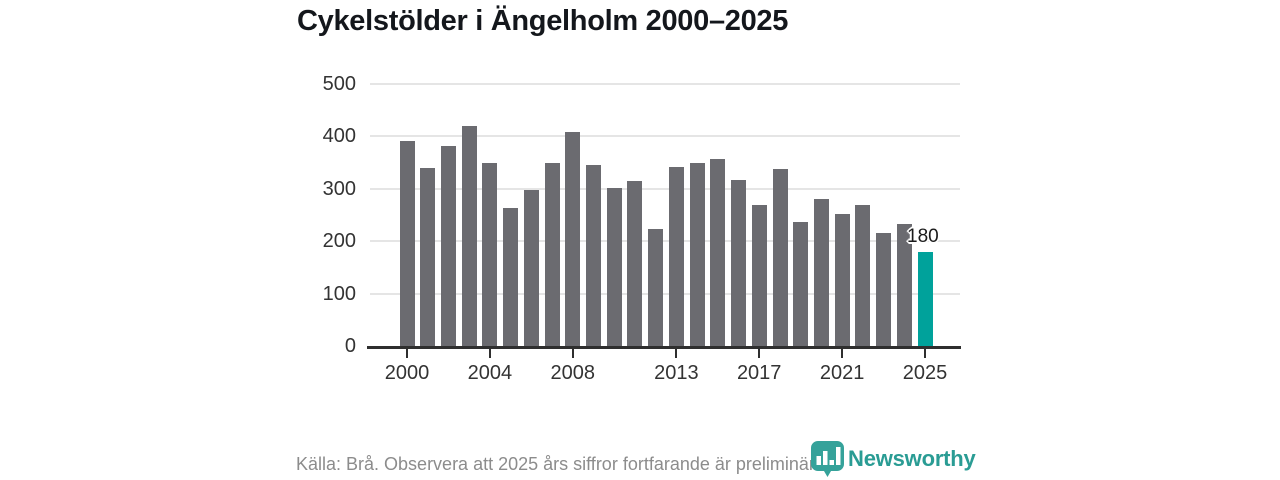  What do you see at coordinates (664, 347) in the screenshot?
I see `x-axis-line` at bounding box center [664, 347].